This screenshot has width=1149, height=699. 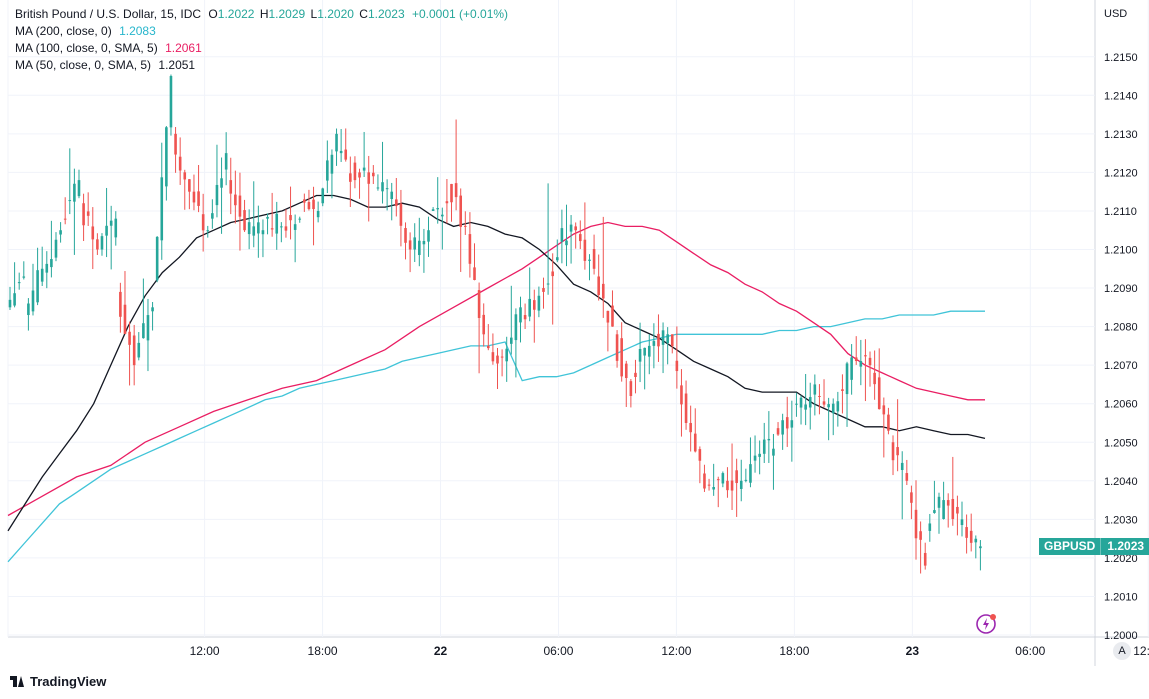 I want to click on x-tick-label: 12:00, so click(x=205, y=651).